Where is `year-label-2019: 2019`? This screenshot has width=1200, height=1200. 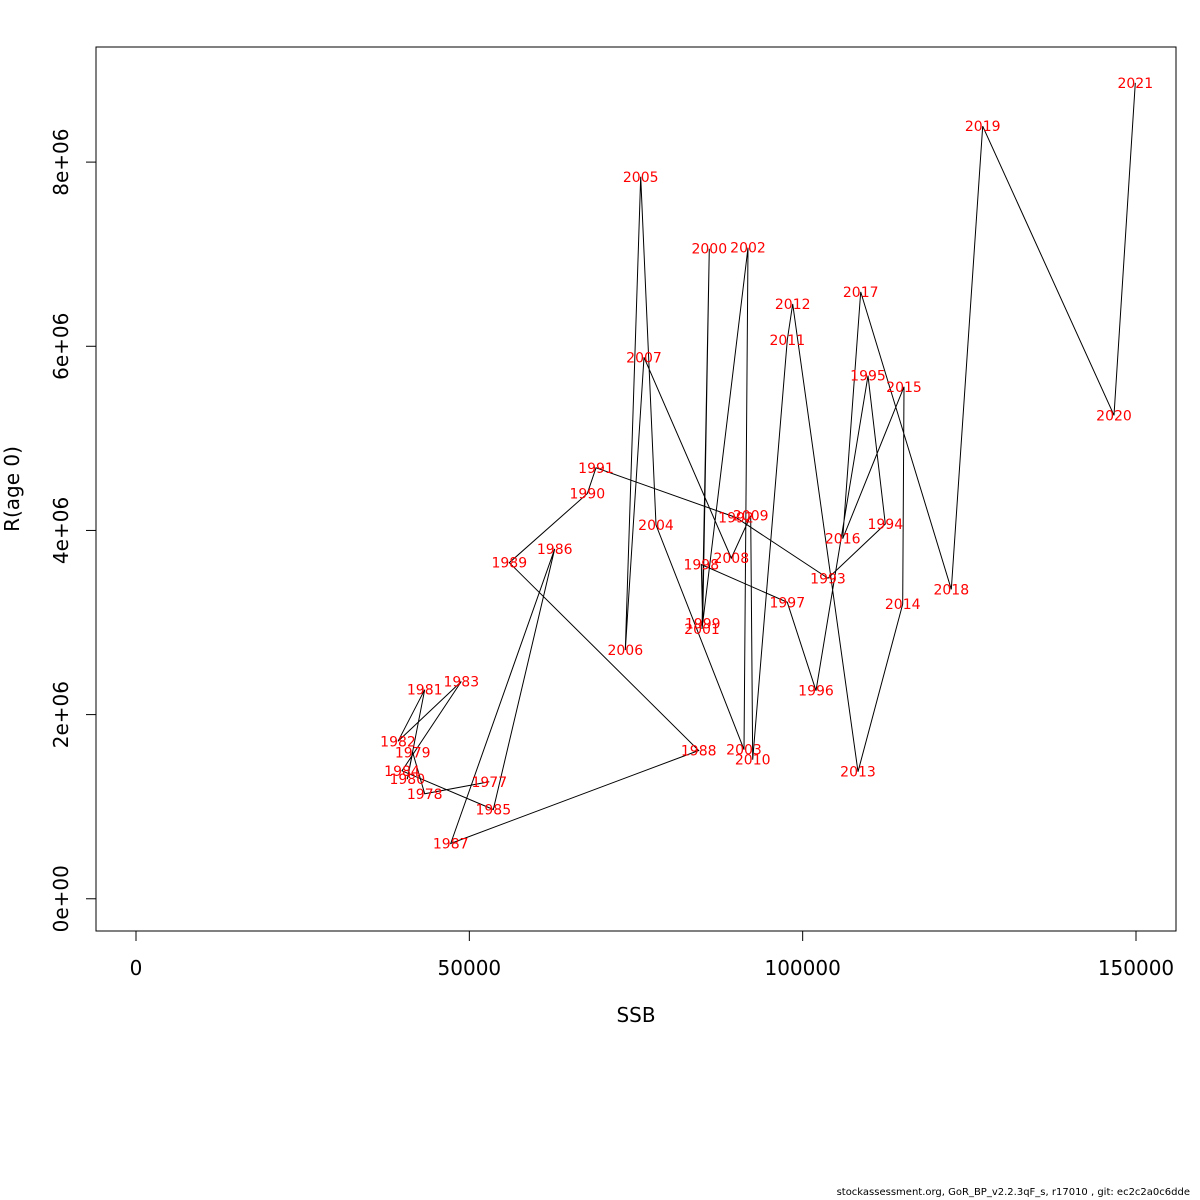
year-label-2019: 2019 is located at coordinates (983, 127).